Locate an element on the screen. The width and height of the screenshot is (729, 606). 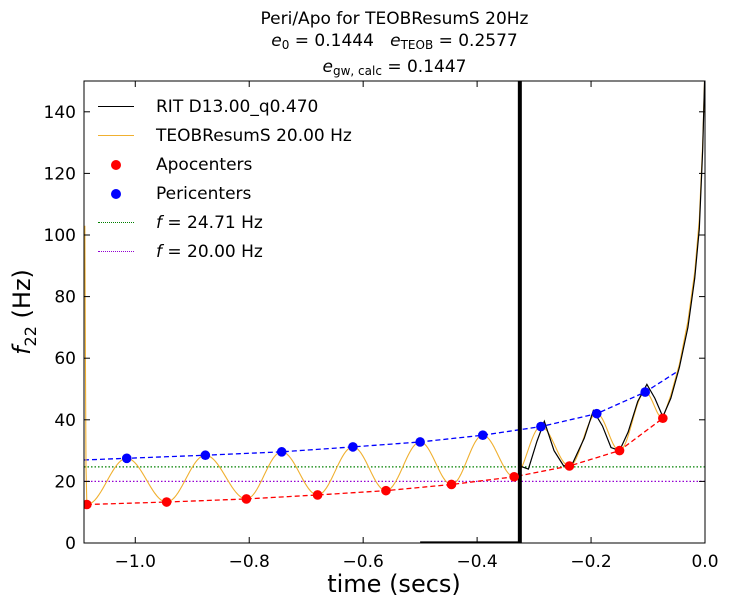
y-axis-label: f22 (Hz) is located at coordinates (24, 312).